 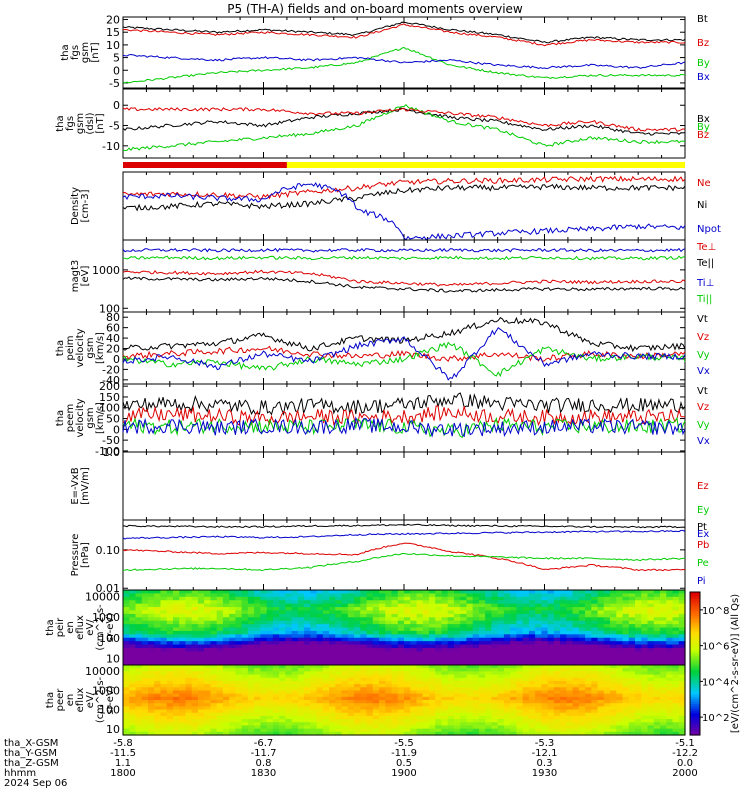 I want to click on mode-bar-slow, so click(x=205, y=165).